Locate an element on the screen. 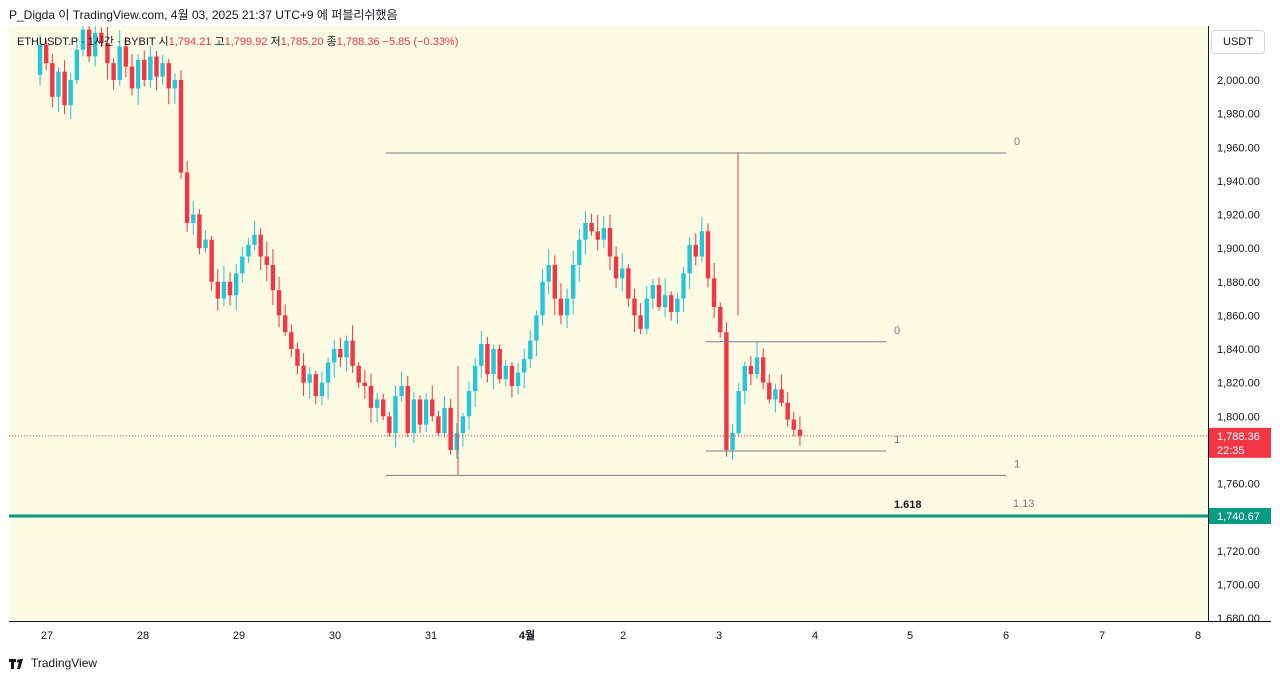  price-label-badge is located at coordinates (1240, 515).